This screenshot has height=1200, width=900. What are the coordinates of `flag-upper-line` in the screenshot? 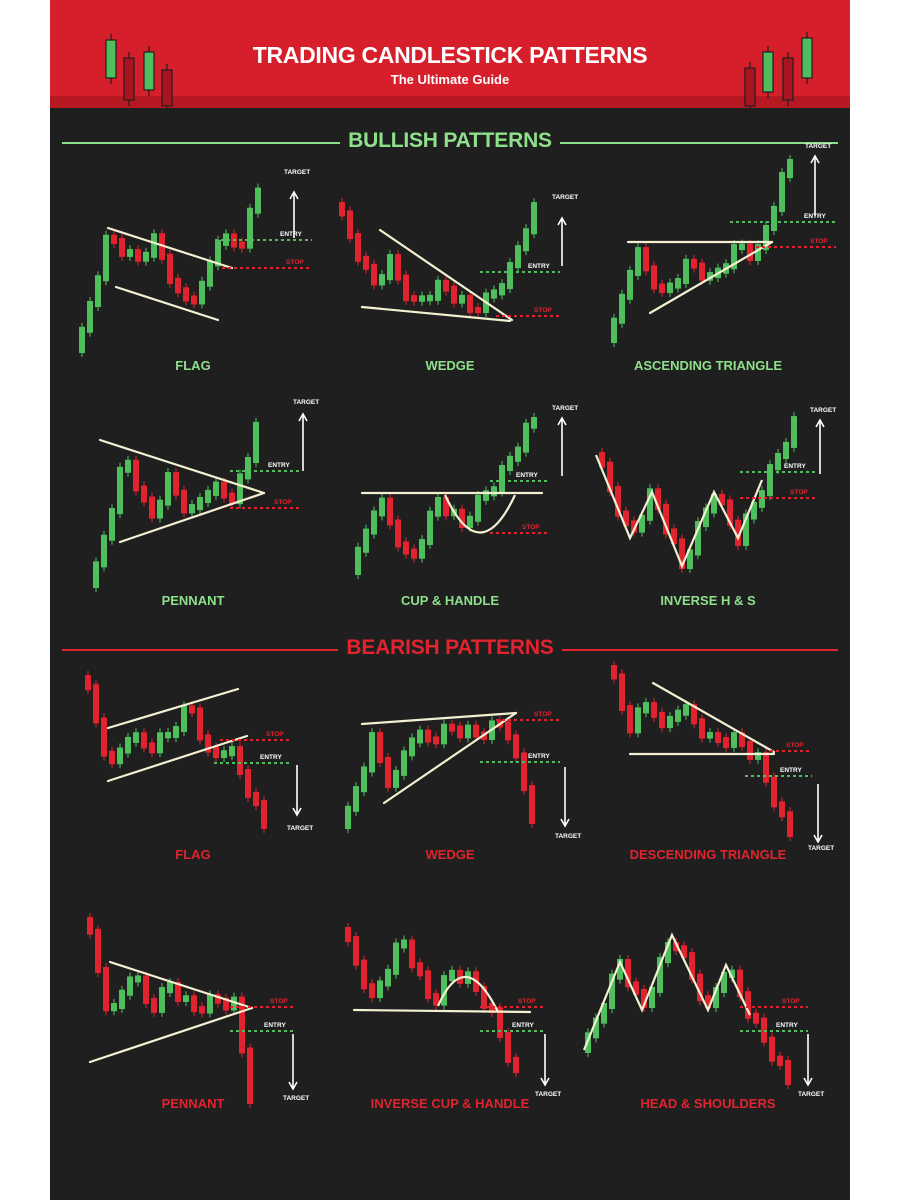 It's located at (170, 248).